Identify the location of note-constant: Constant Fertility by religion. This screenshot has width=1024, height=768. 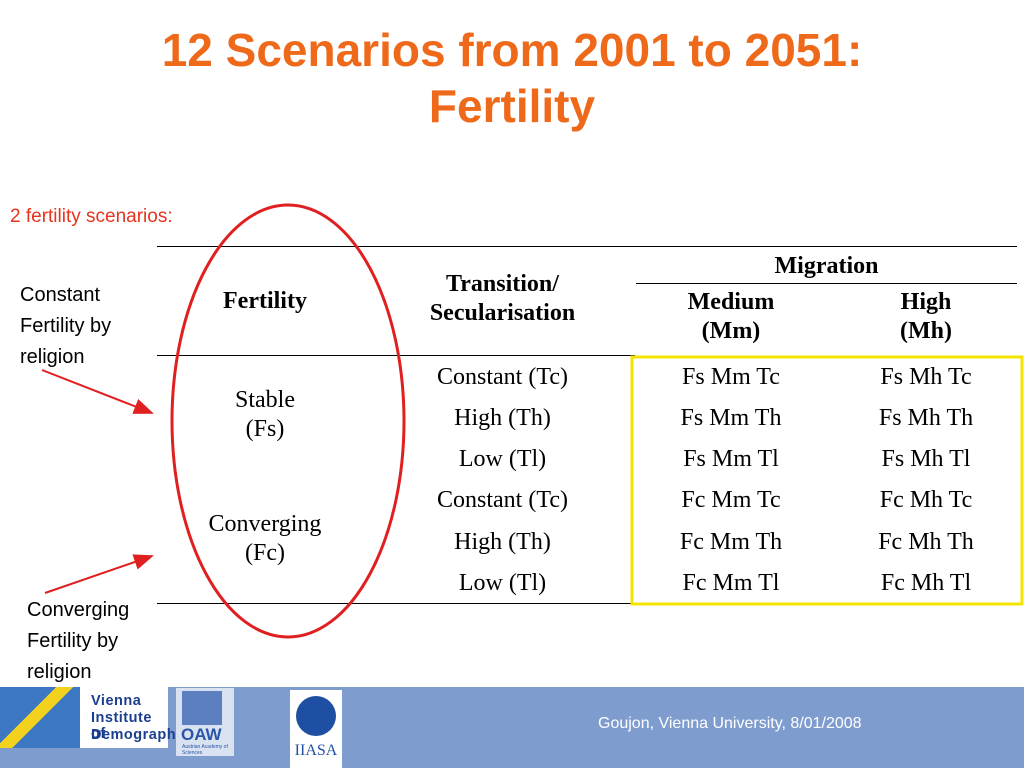
(65, 326).